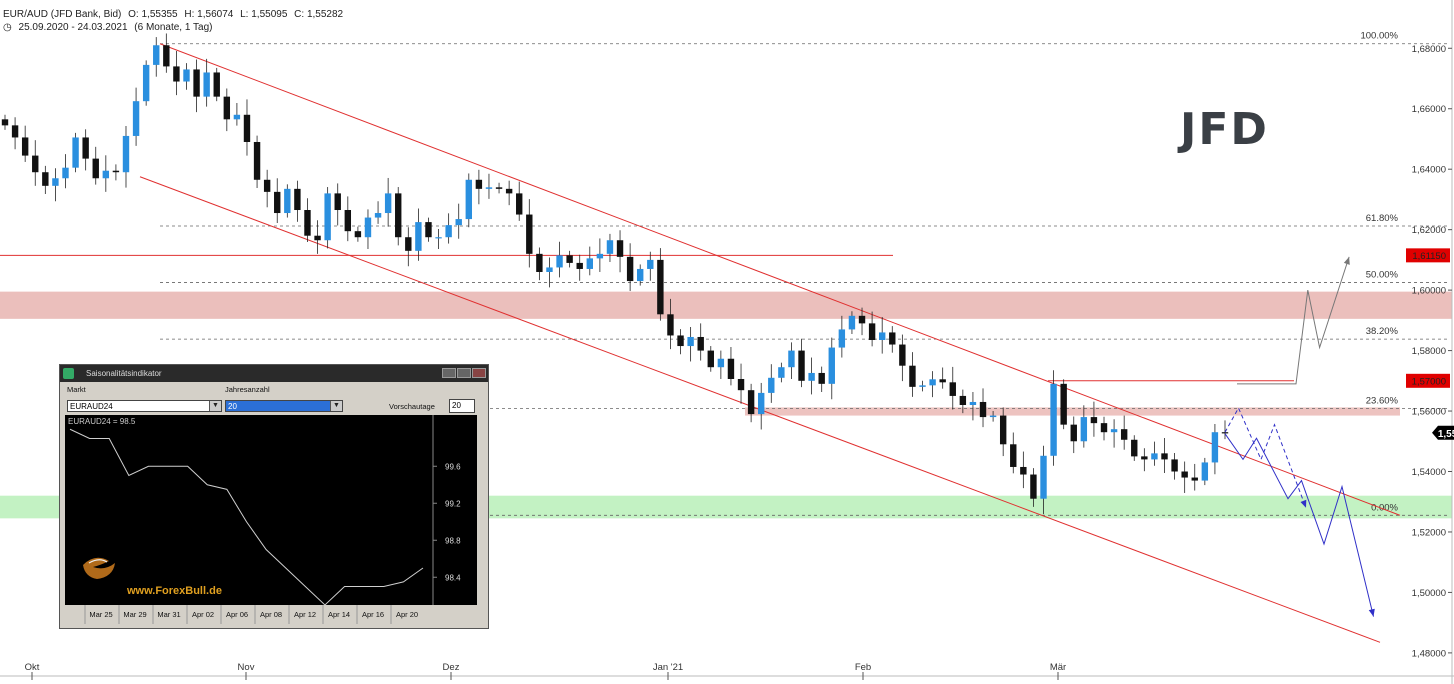  I want to click on y-tick-label: 1,54000, so click(1429, 472).